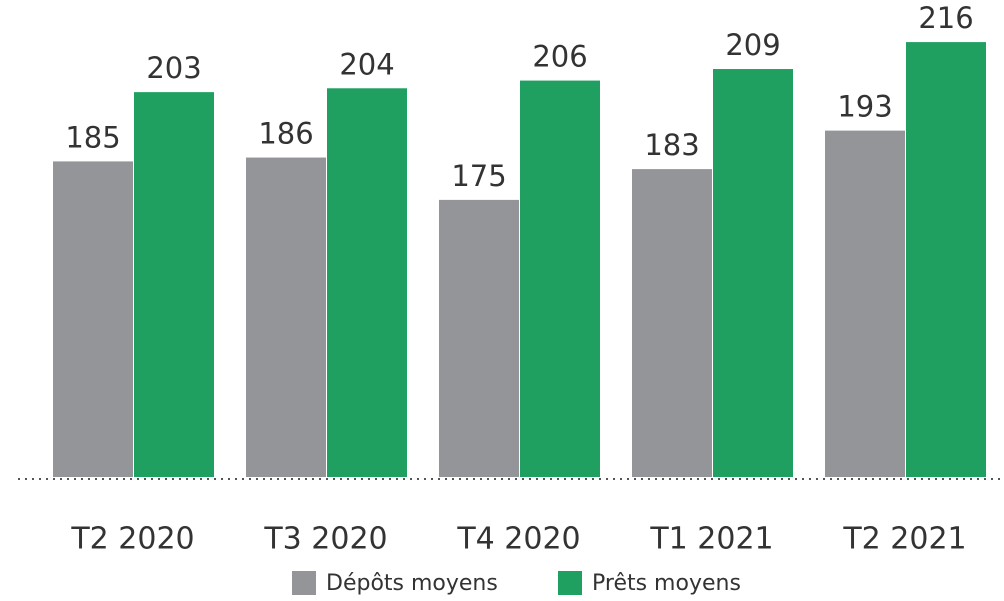  Describe the element at coordinates (904, 539) in the screenshot. I see `x-tick-label: T2 2021` at that location.